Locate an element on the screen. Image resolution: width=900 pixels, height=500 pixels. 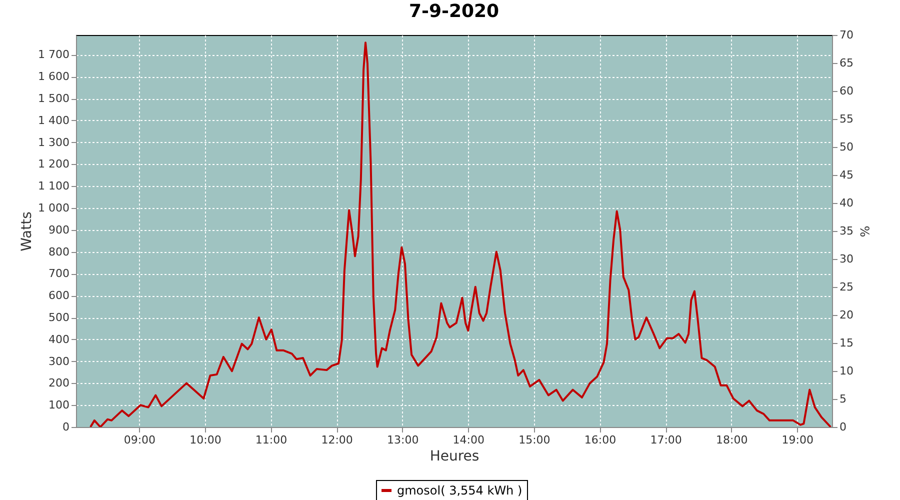
y2-tick-label: 20 is located at coordinates (847, 315).